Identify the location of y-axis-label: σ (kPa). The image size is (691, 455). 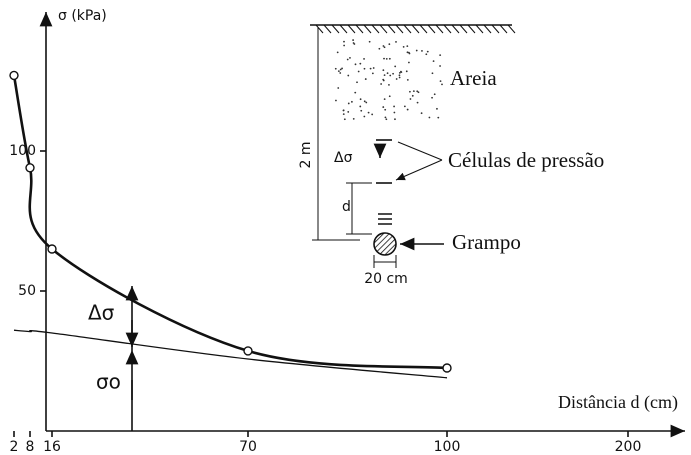
(82, 16).